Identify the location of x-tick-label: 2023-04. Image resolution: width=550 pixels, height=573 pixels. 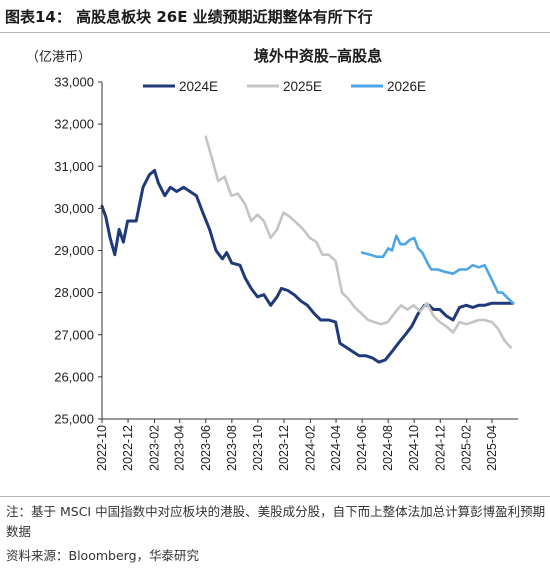
(180, 448).